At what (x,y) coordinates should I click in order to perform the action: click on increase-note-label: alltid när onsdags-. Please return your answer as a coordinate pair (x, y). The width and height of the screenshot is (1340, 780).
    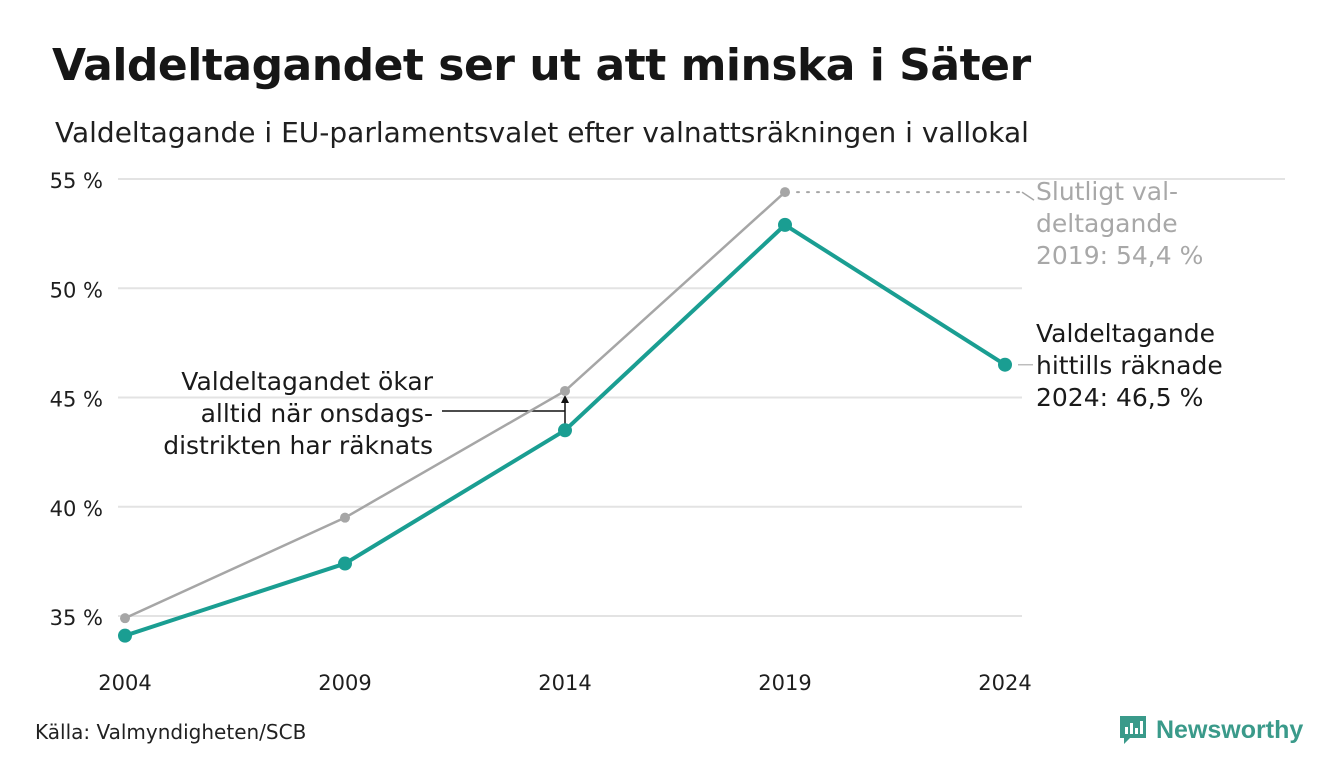
    Looking at the image, I should click on (317, 413).